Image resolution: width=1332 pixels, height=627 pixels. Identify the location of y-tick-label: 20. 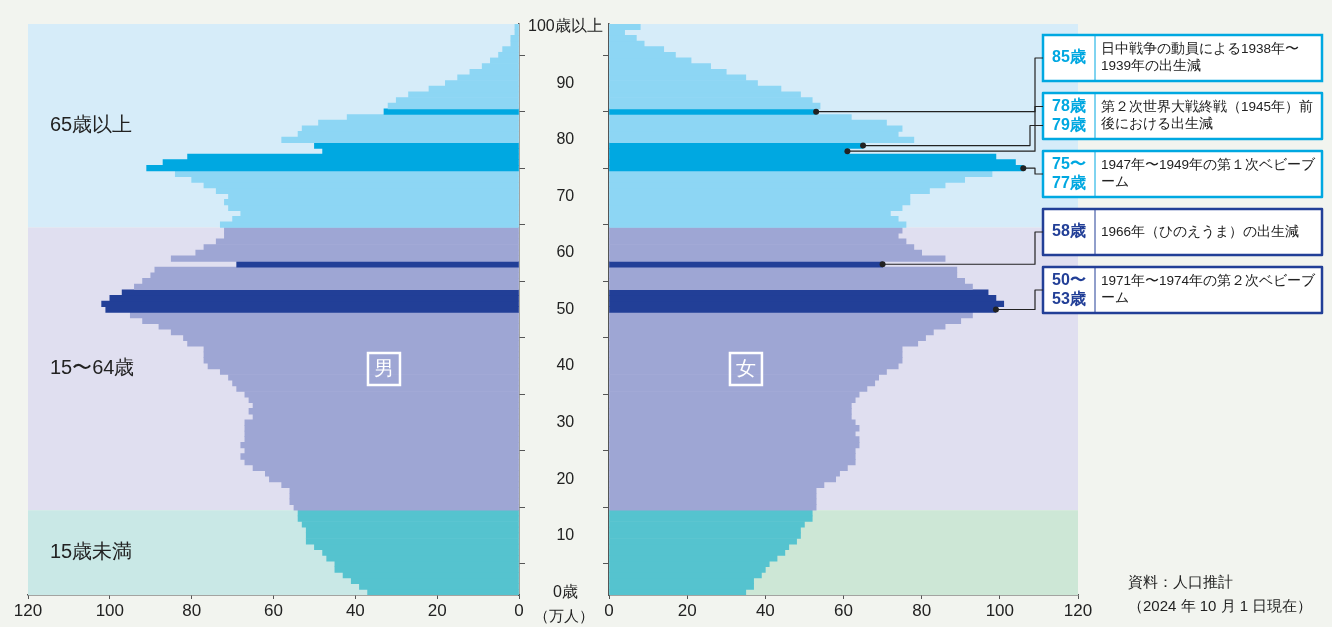
(565, 478).